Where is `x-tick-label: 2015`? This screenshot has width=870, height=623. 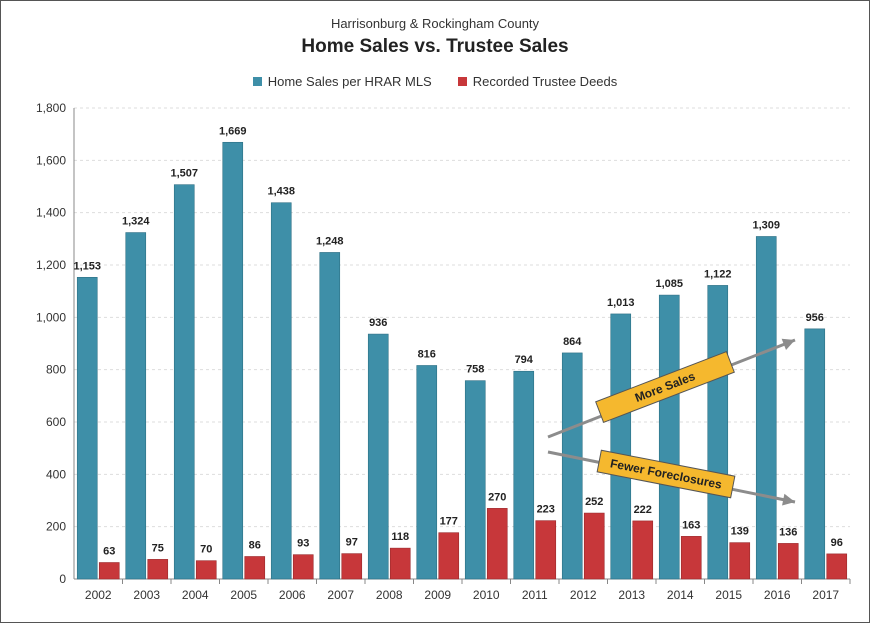 x-tick-label: 2015 is located at coordinates (728, 595).